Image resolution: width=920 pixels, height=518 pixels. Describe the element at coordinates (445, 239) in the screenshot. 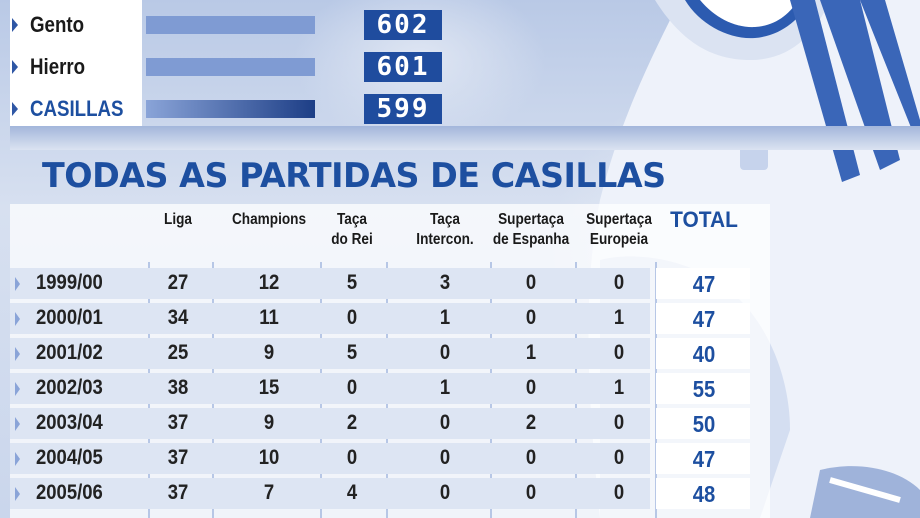

I see `column-header-line: Intercon.` at that location.